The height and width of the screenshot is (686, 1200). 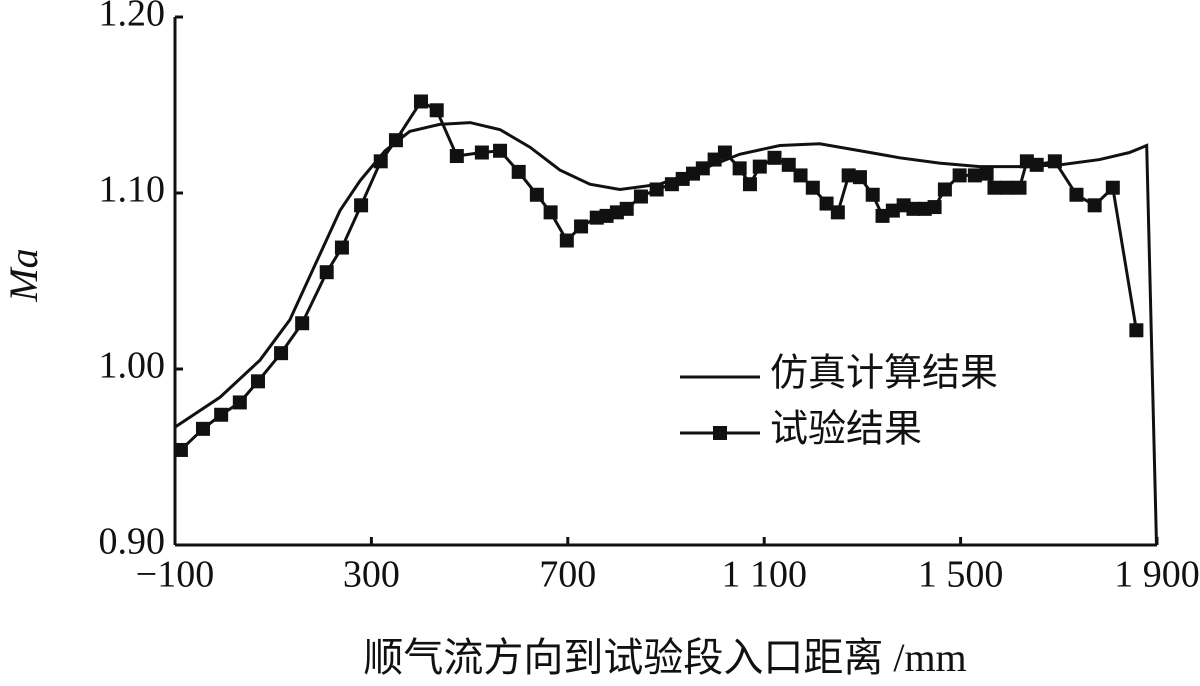 I want to click on x-tick-label: 1 100, so click(x=764, y=575).